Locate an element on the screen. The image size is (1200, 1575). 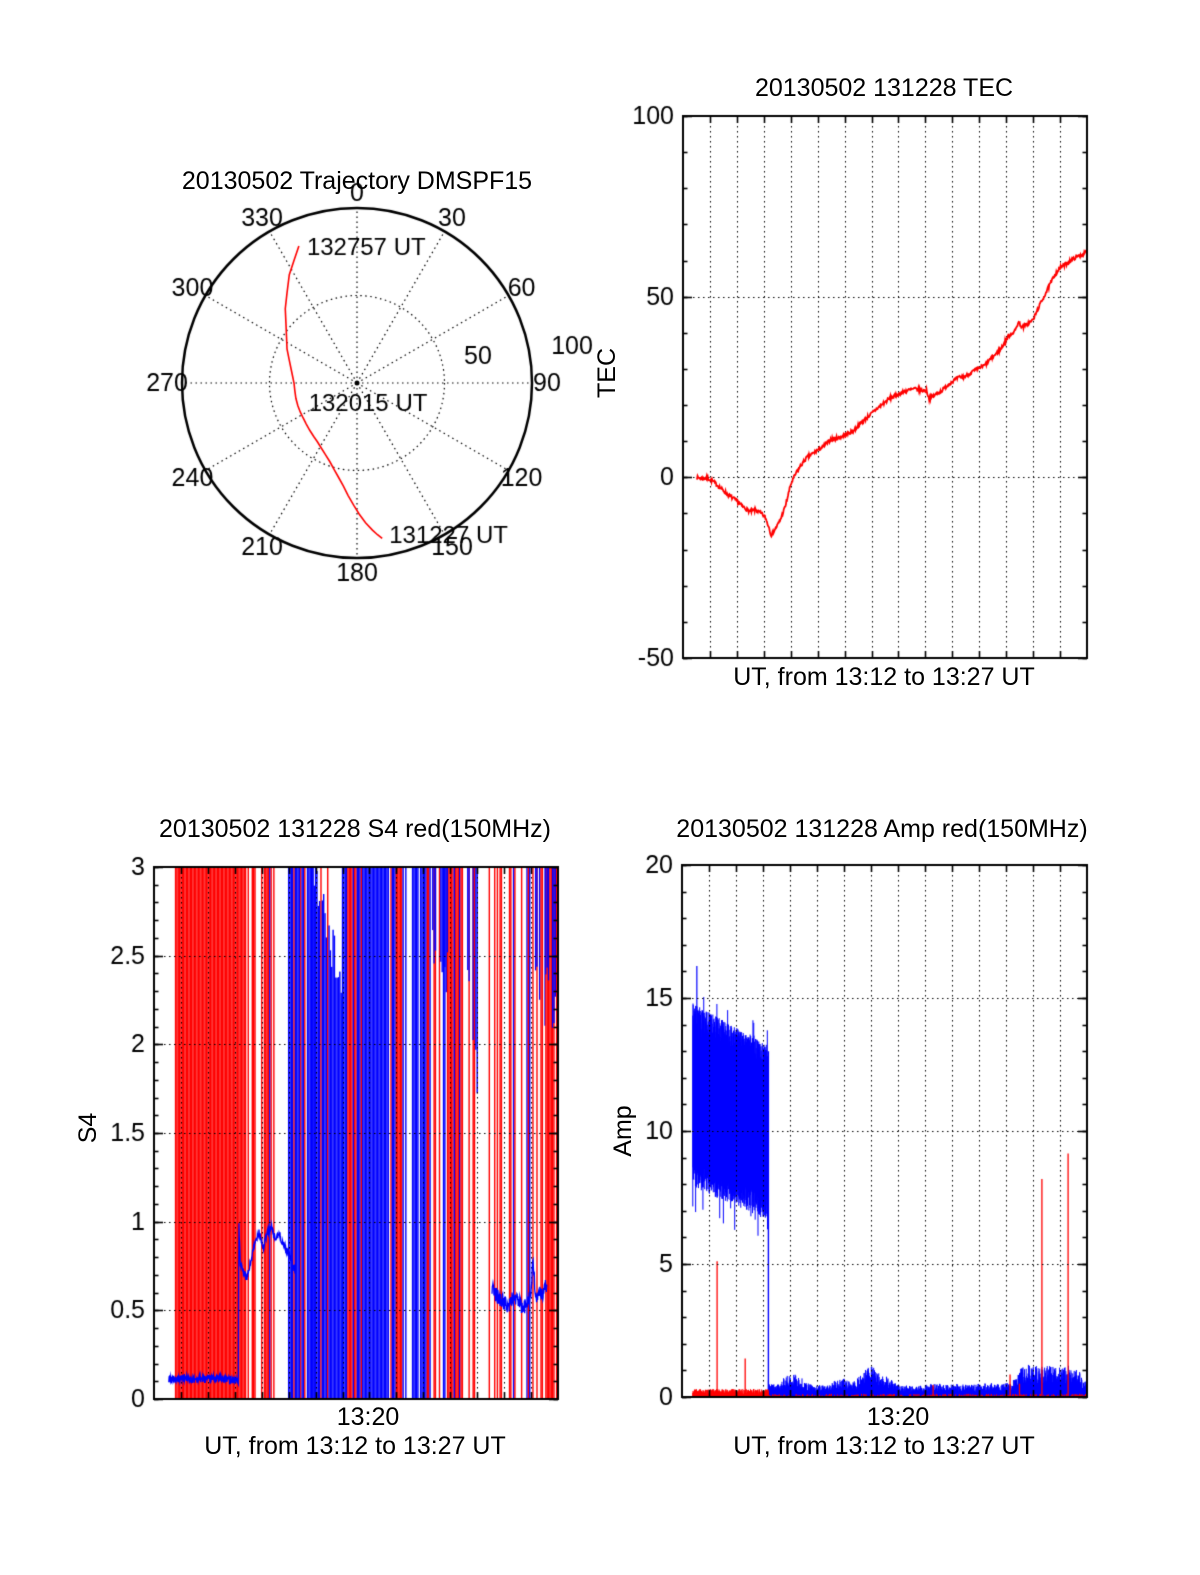
amp-x-axis-label: UT, from 13:12 to 13:27 UT is located at coordinates (884, 1446).